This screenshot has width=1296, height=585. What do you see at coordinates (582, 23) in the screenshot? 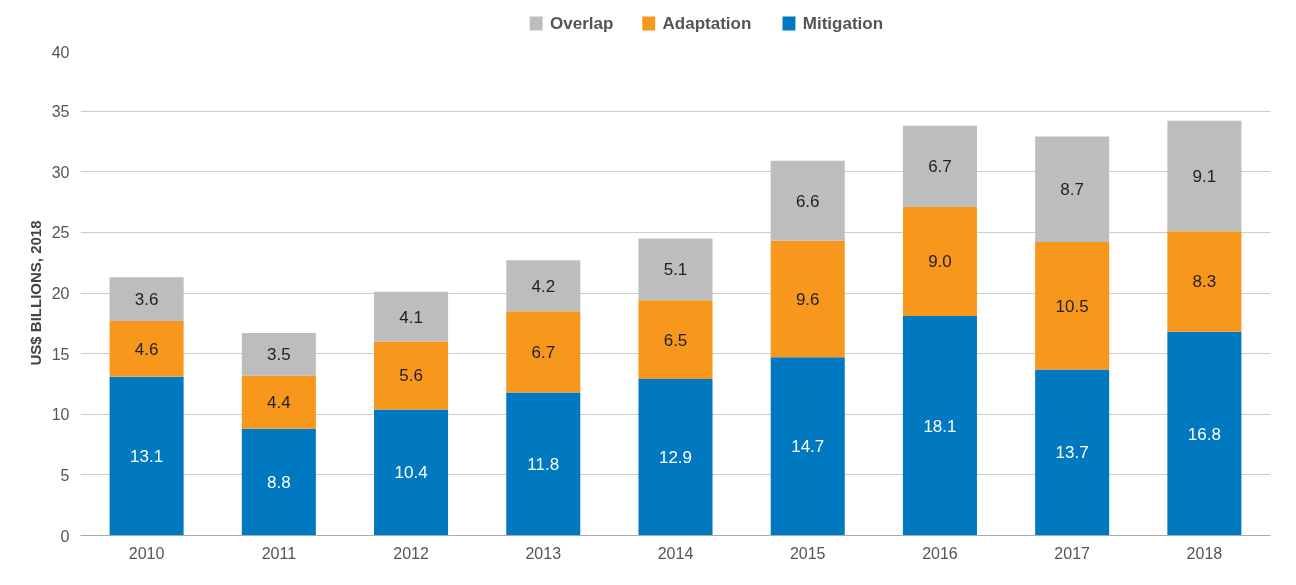
I see `legend-label: Overlap` at bounding box center [582, 23].